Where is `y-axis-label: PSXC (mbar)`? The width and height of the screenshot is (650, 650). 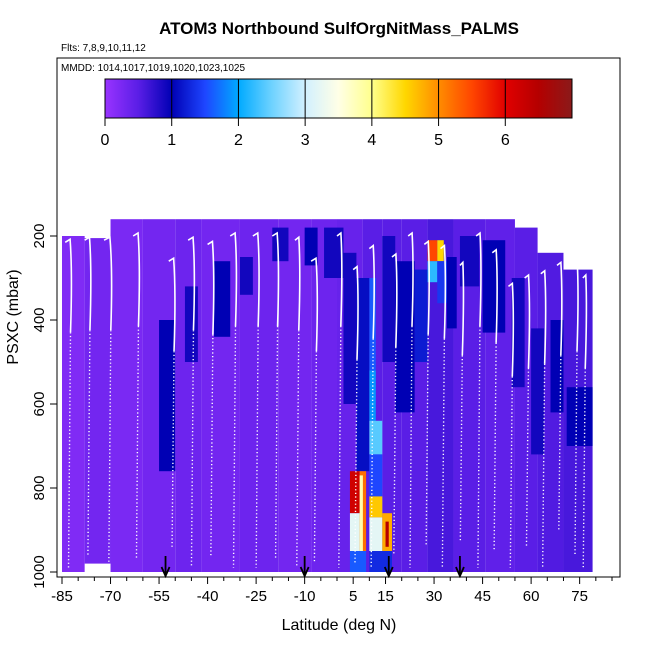 y-axis-label: PSXC (mbar) is located at coordinates (13, 316).